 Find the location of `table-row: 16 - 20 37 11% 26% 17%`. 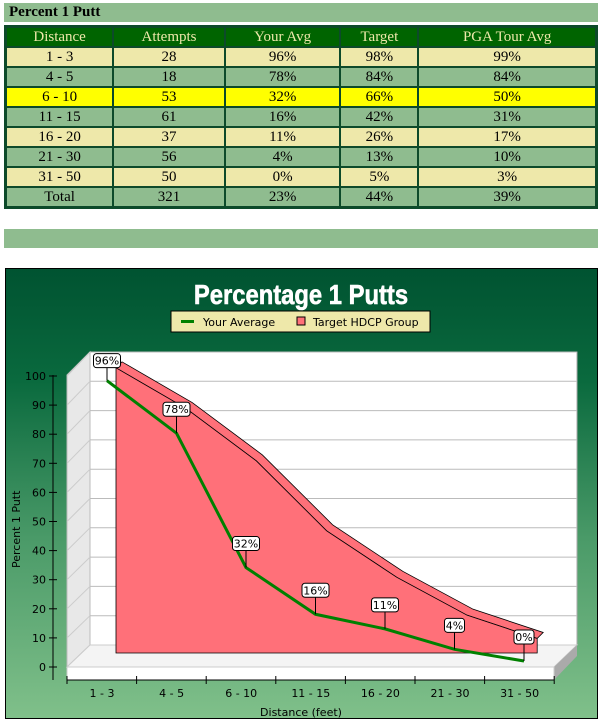

table-row: 16 - 20 37 11% 26% 17% is located at coordinates (301, 137).